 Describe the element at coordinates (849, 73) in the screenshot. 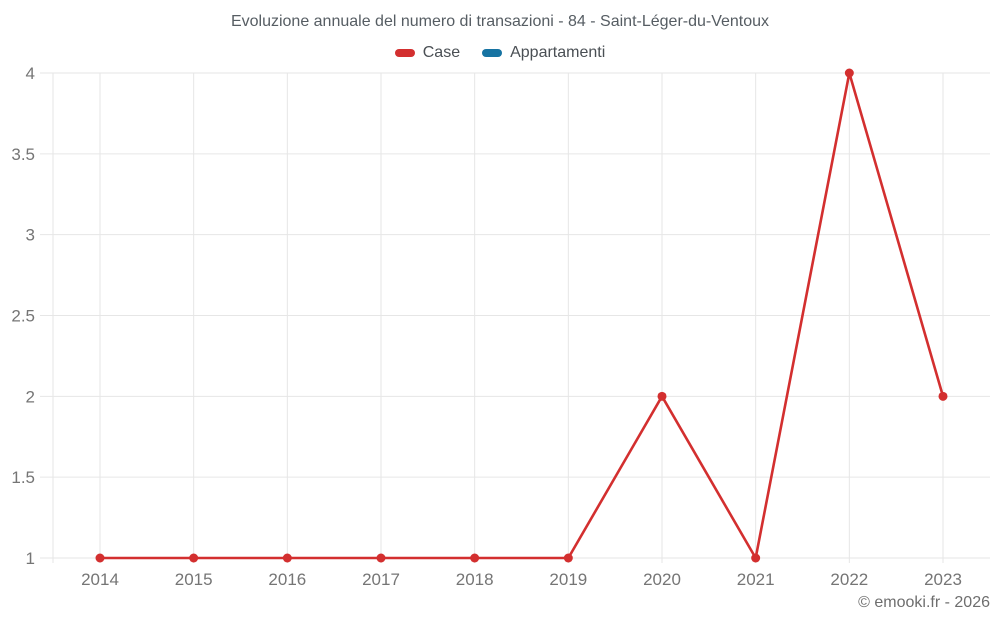

I see `data-point-case-2022` at that location.